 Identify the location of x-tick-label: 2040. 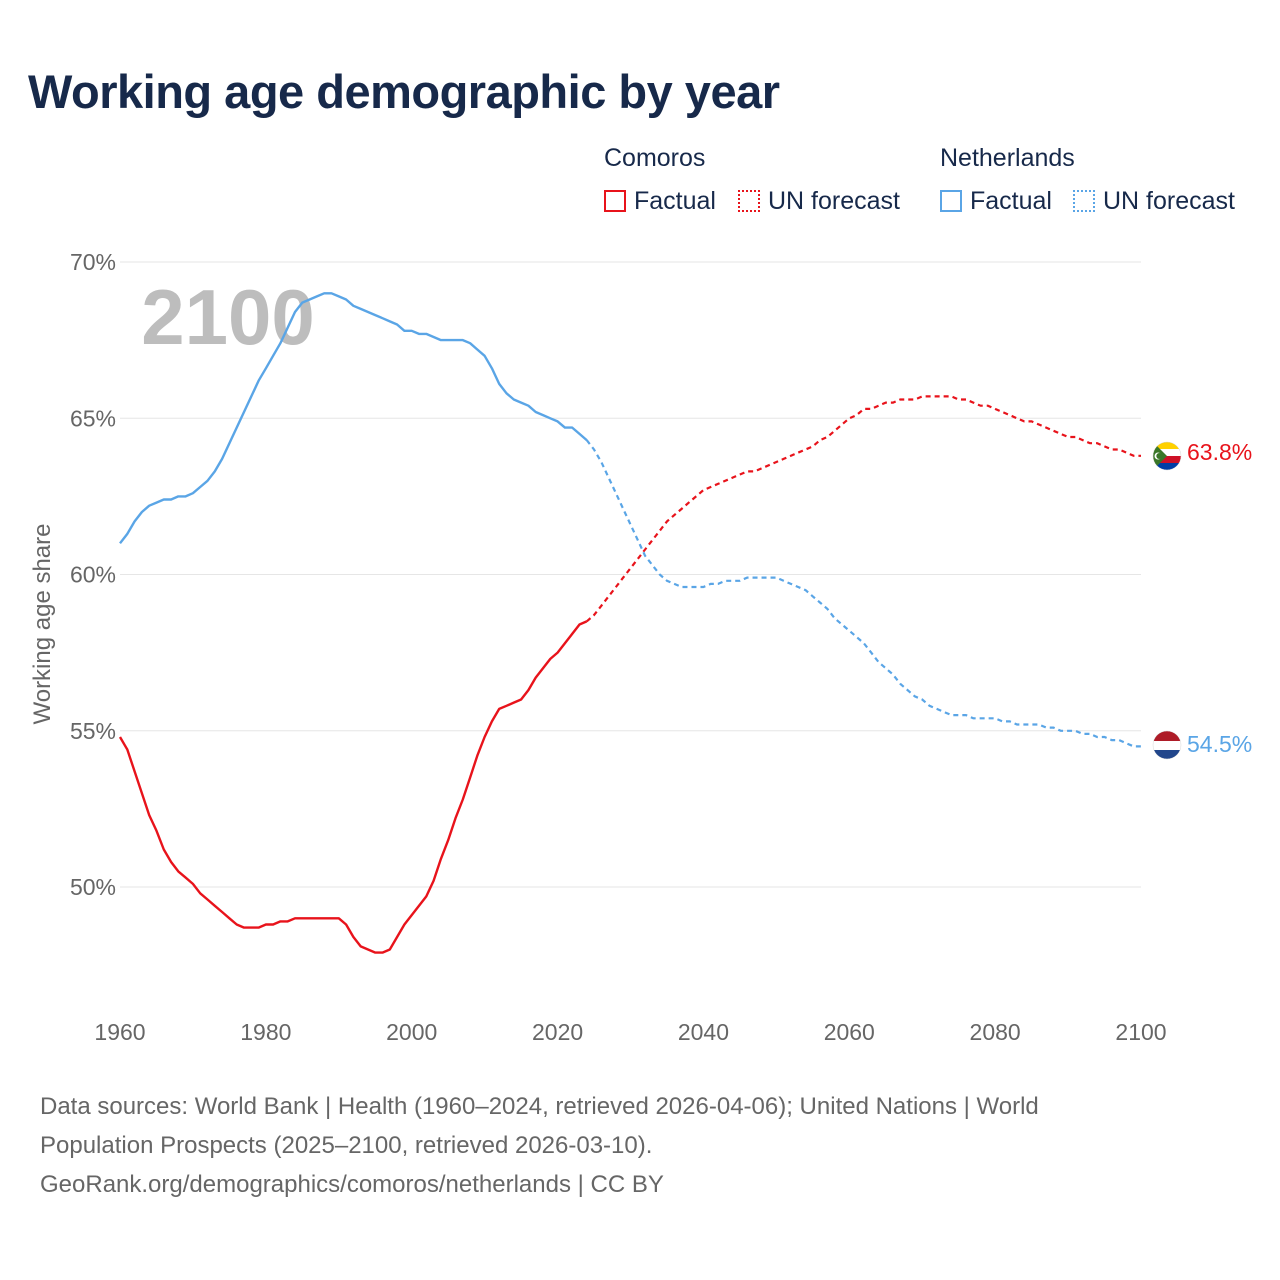
(703, 1032).